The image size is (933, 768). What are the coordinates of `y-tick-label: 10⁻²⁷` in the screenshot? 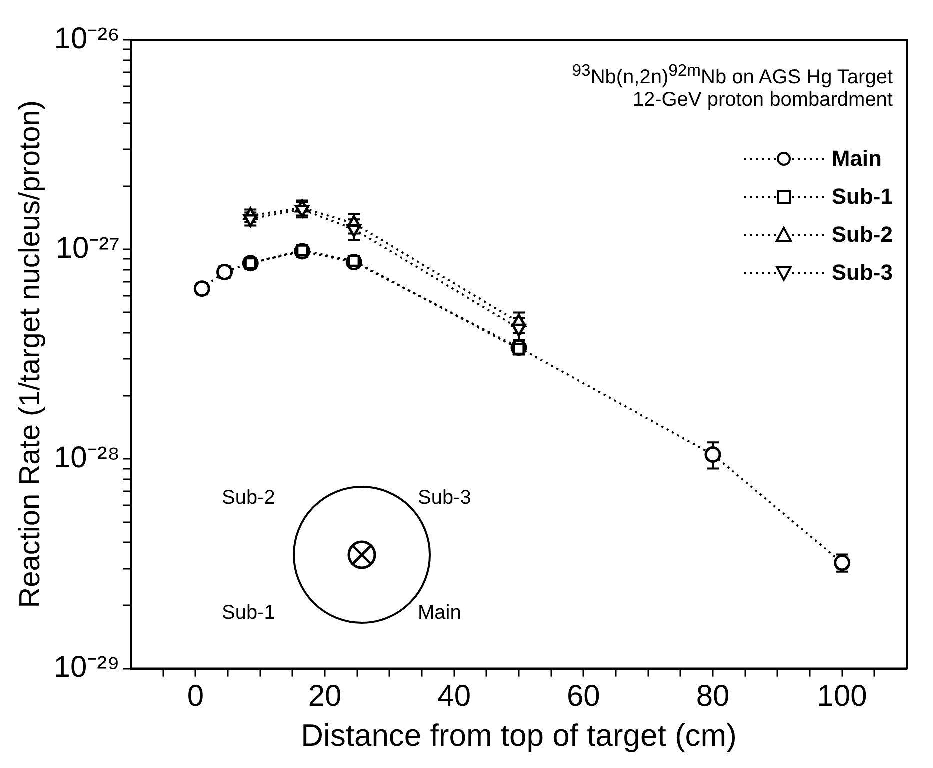 It's located at (88, 248).